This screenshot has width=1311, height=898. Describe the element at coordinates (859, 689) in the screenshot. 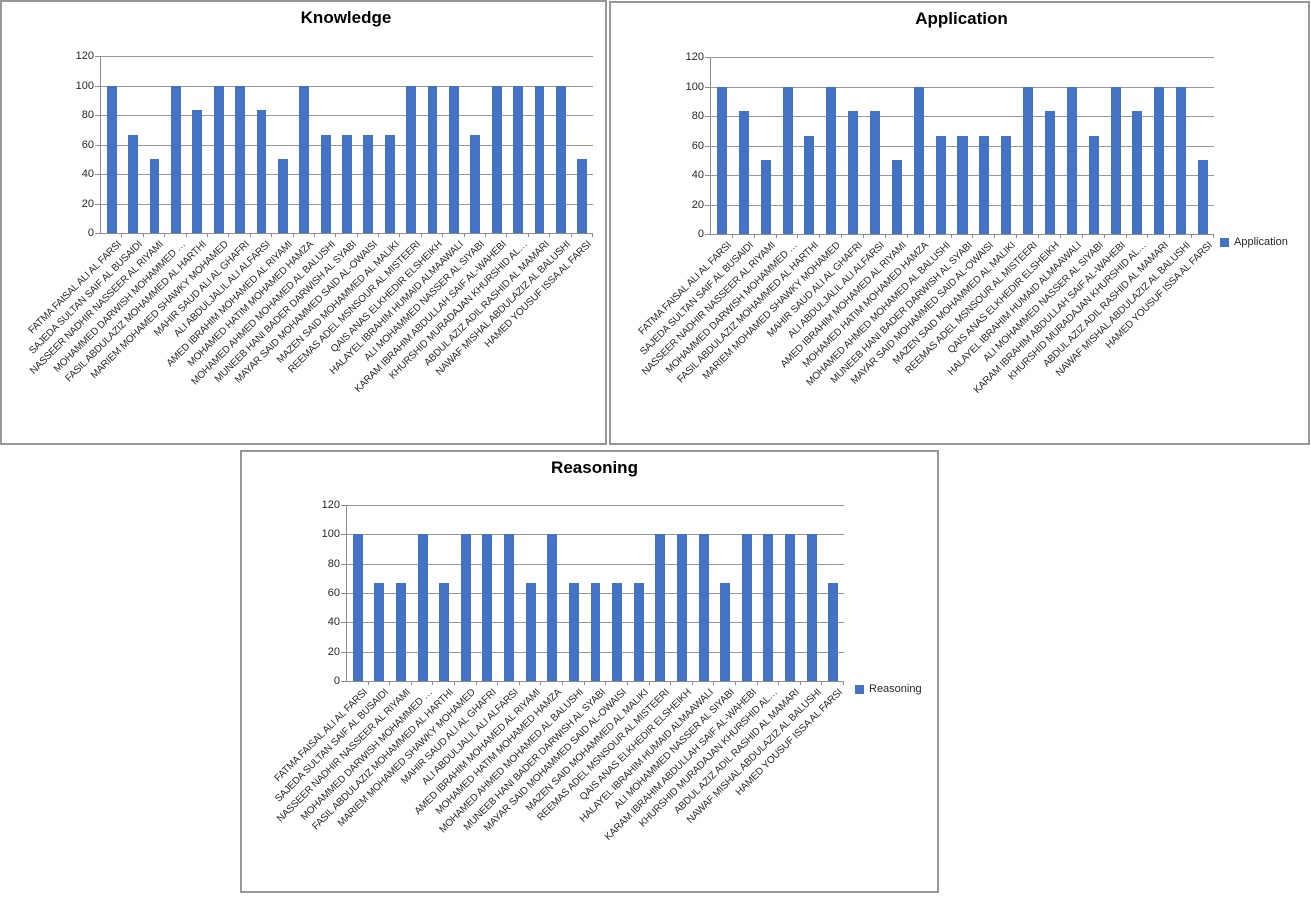

I see `legend-swatch` at that location.